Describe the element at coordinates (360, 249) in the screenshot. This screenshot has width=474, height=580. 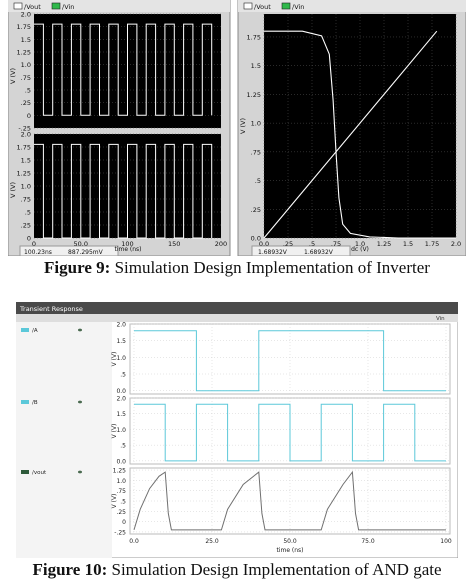
I see `dc-x-axis-label: dc (V)` at that location.